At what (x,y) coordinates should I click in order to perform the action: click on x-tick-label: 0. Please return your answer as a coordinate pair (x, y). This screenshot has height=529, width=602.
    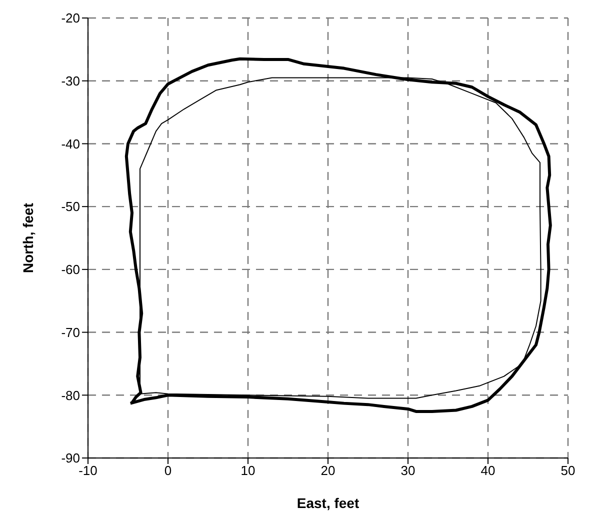
    Looking at the image, I should click on (168, 470).